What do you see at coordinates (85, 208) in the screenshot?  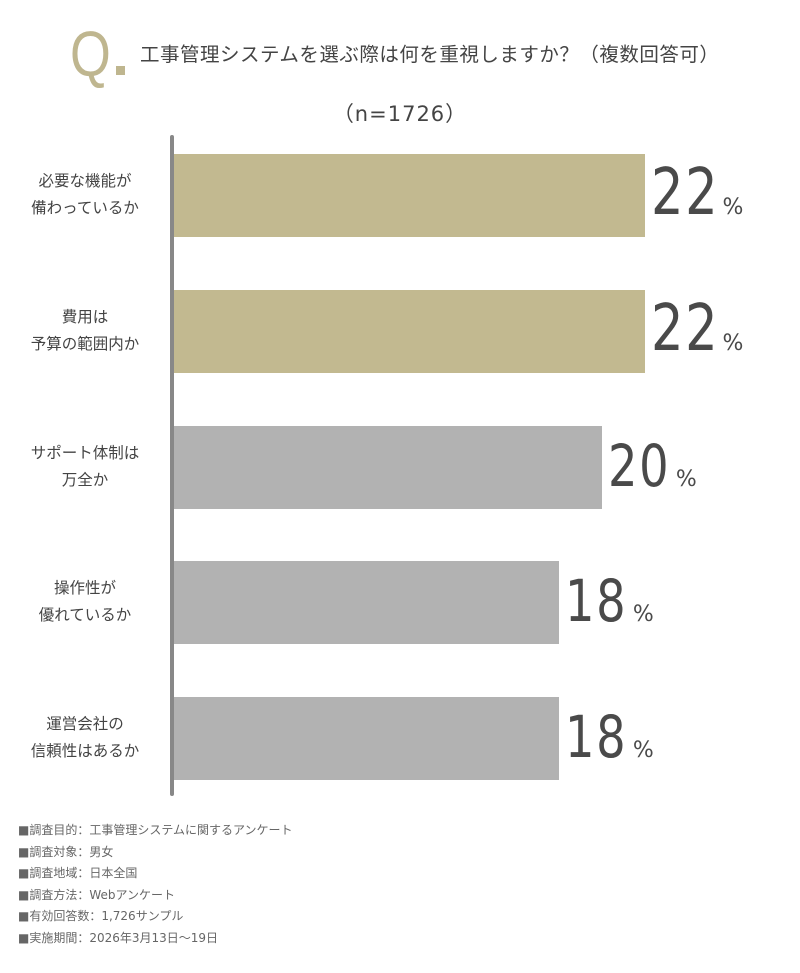 I see `category-label-line: 備わっているか` at bounding box center [85, 208].